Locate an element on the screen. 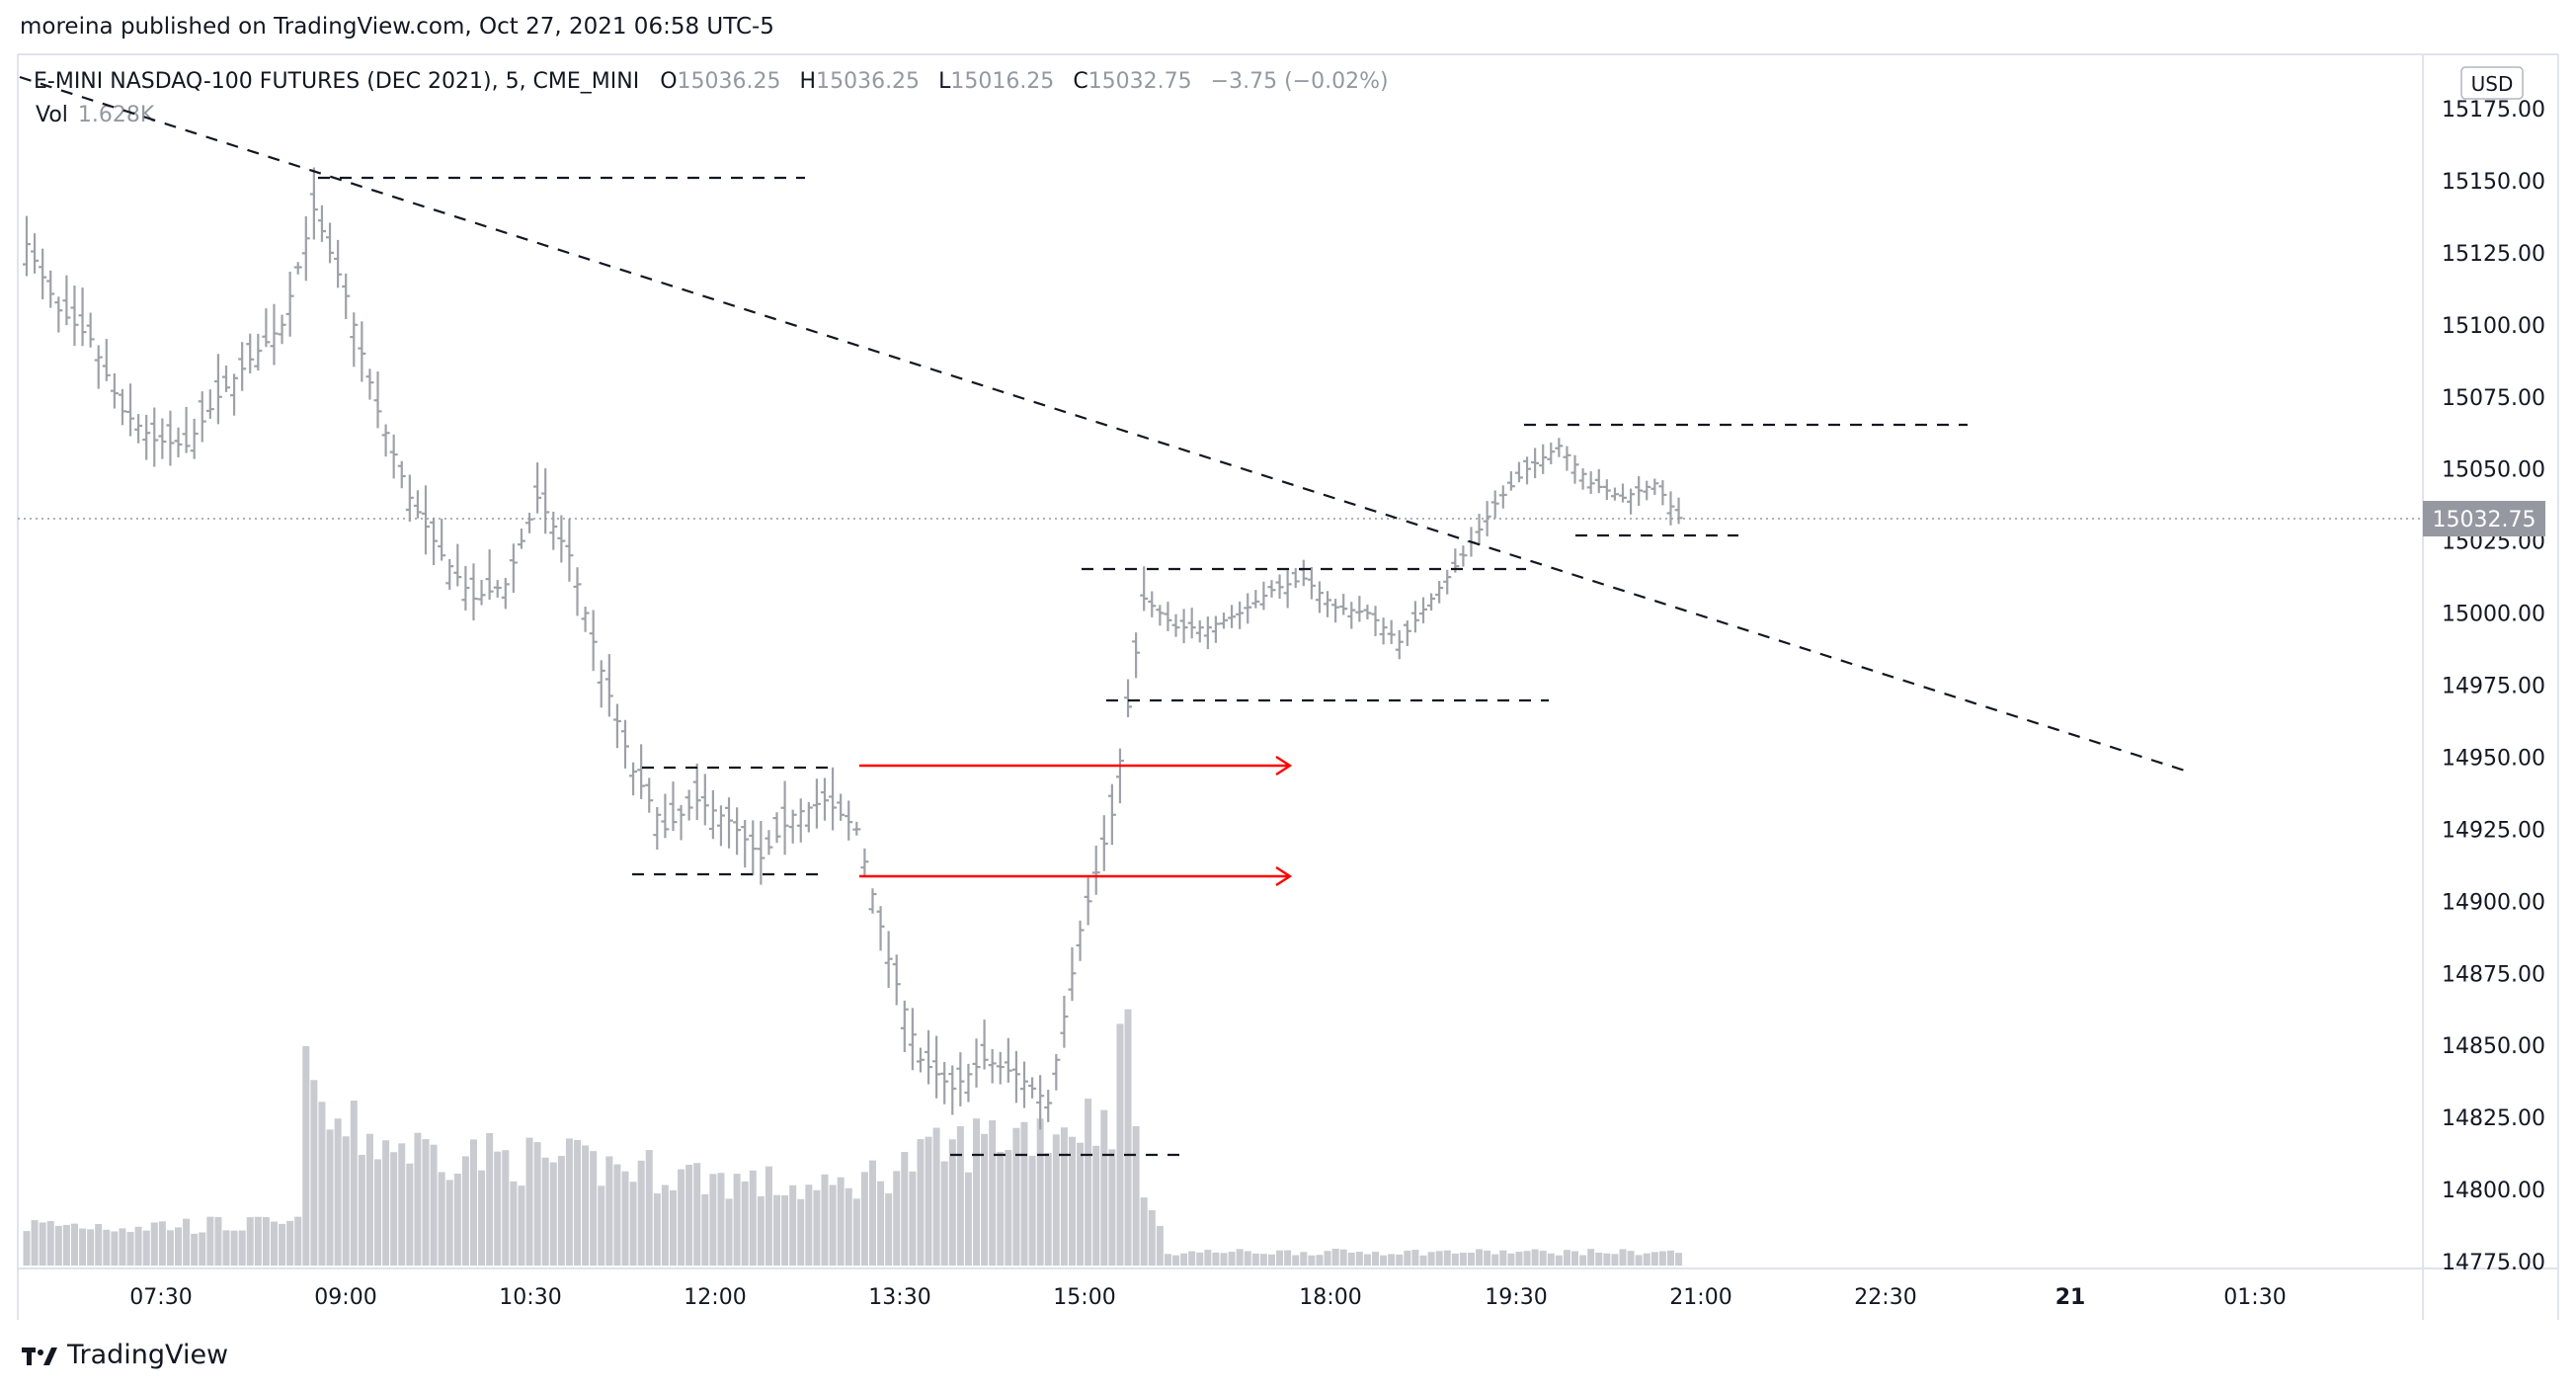 The image size is (2576, 1389). price-tick-14: 14825.00 is located at coordinates (2493, 1119).